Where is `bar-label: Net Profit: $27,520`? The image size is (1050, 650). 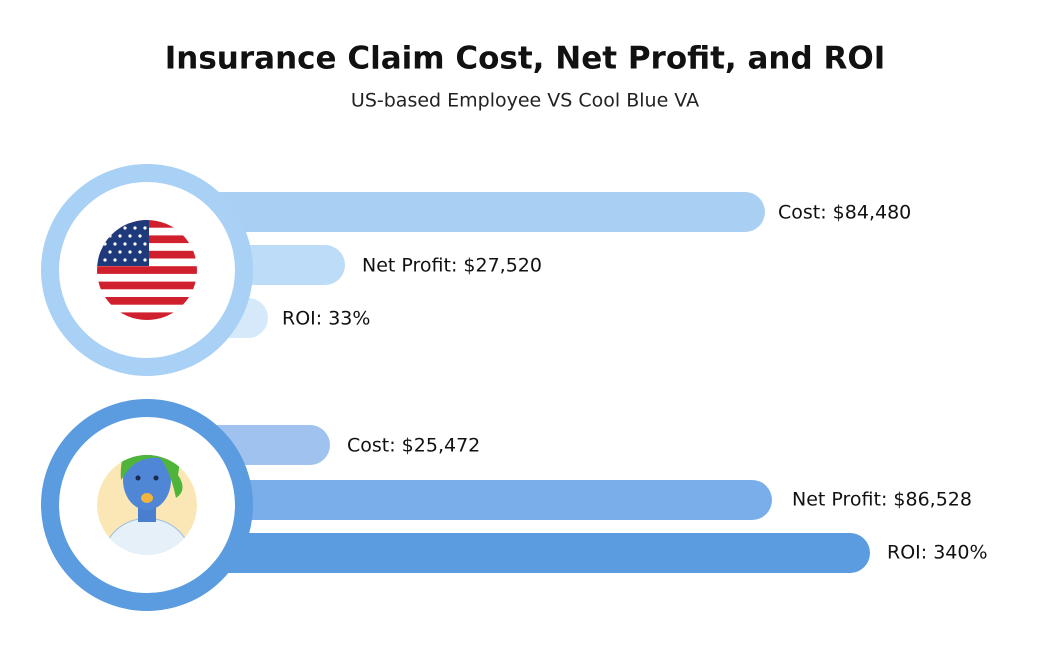 bar-label: Net Profit: $27,520 is located at coordinates (452, 266).